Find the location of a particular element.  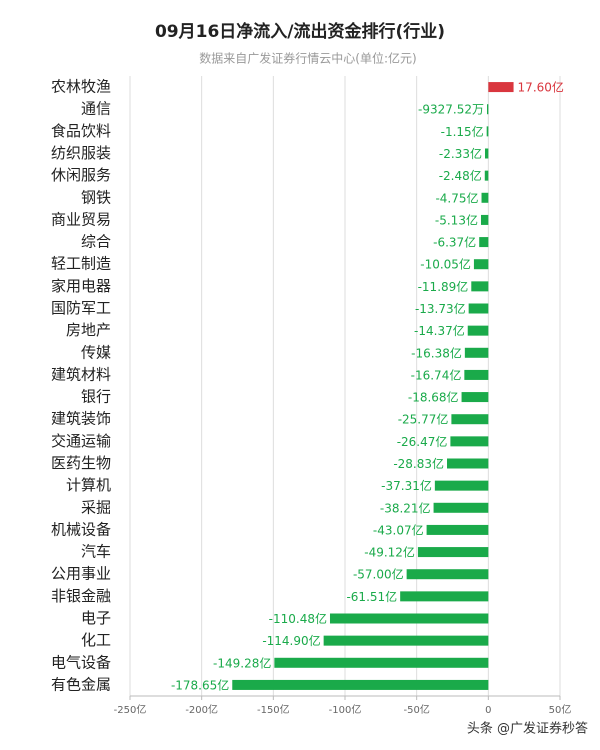

y-tick-label: 公用事业 is located at coordinates (81, 574).